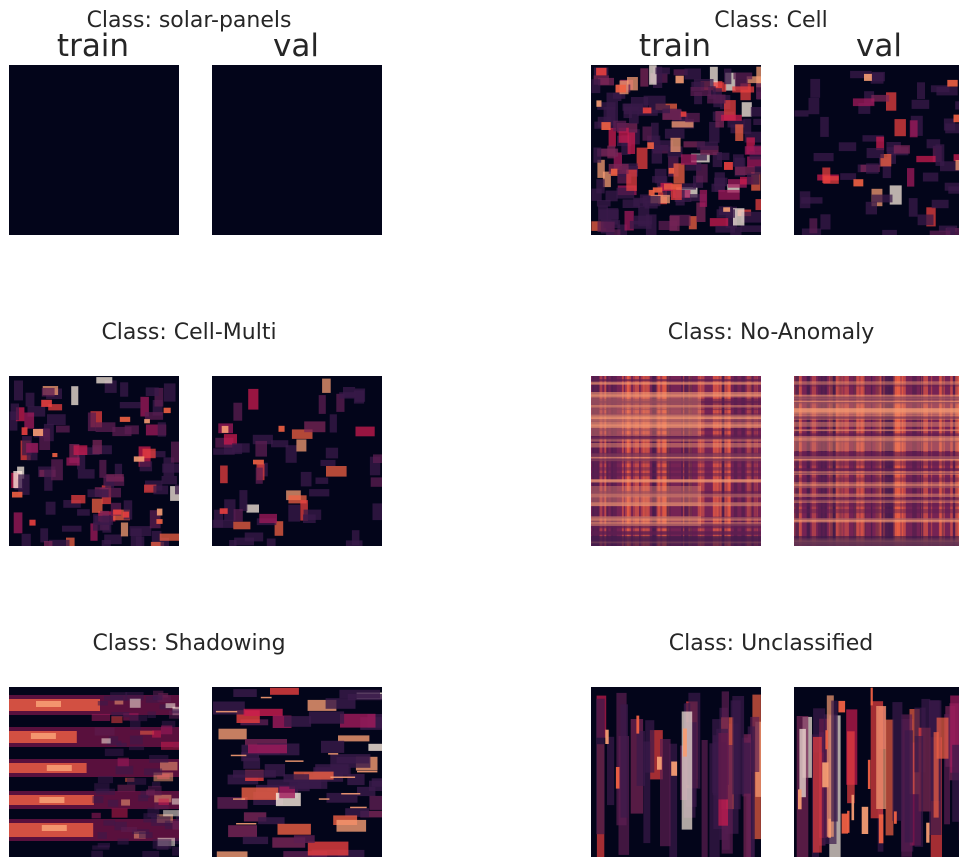  What do you see at coordinates (876, 150) in the screenshot?
I see `heatmap-cell-val` at bounding box center [876, 150].